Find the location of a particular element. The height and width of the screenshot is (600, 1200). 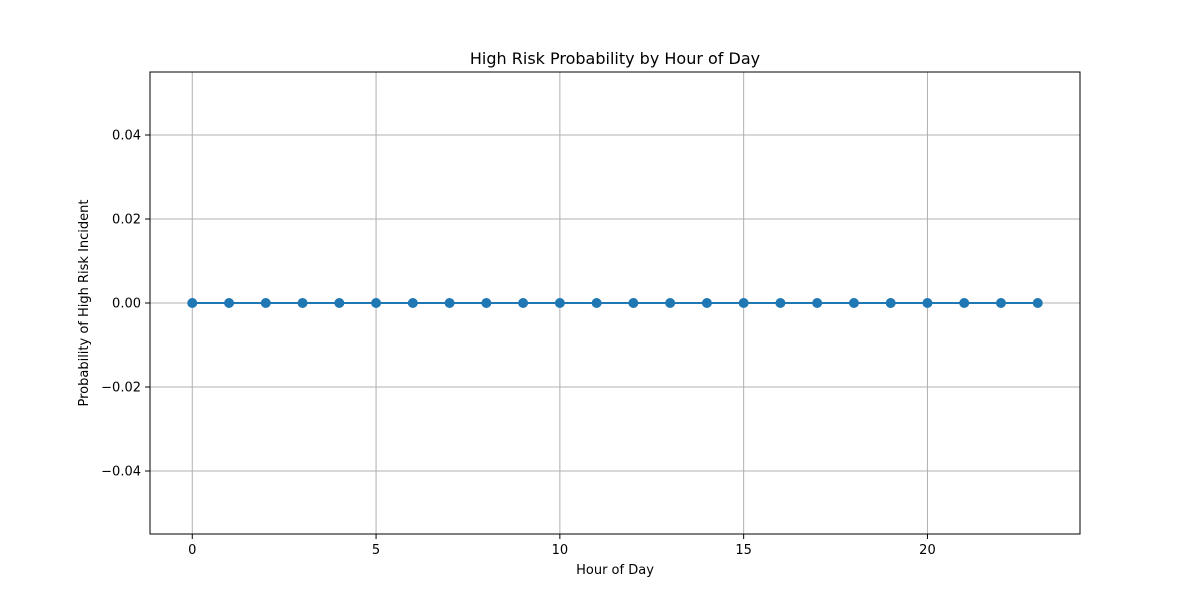

y-tick-label: −0.02 is located at coordinates (121, 388).